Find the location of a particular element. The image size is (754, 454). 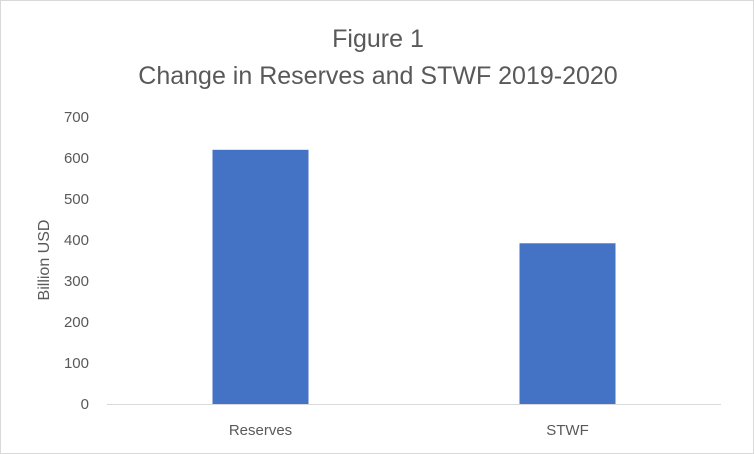

y-tick-label: 600 is located at coordinates (76, 158).